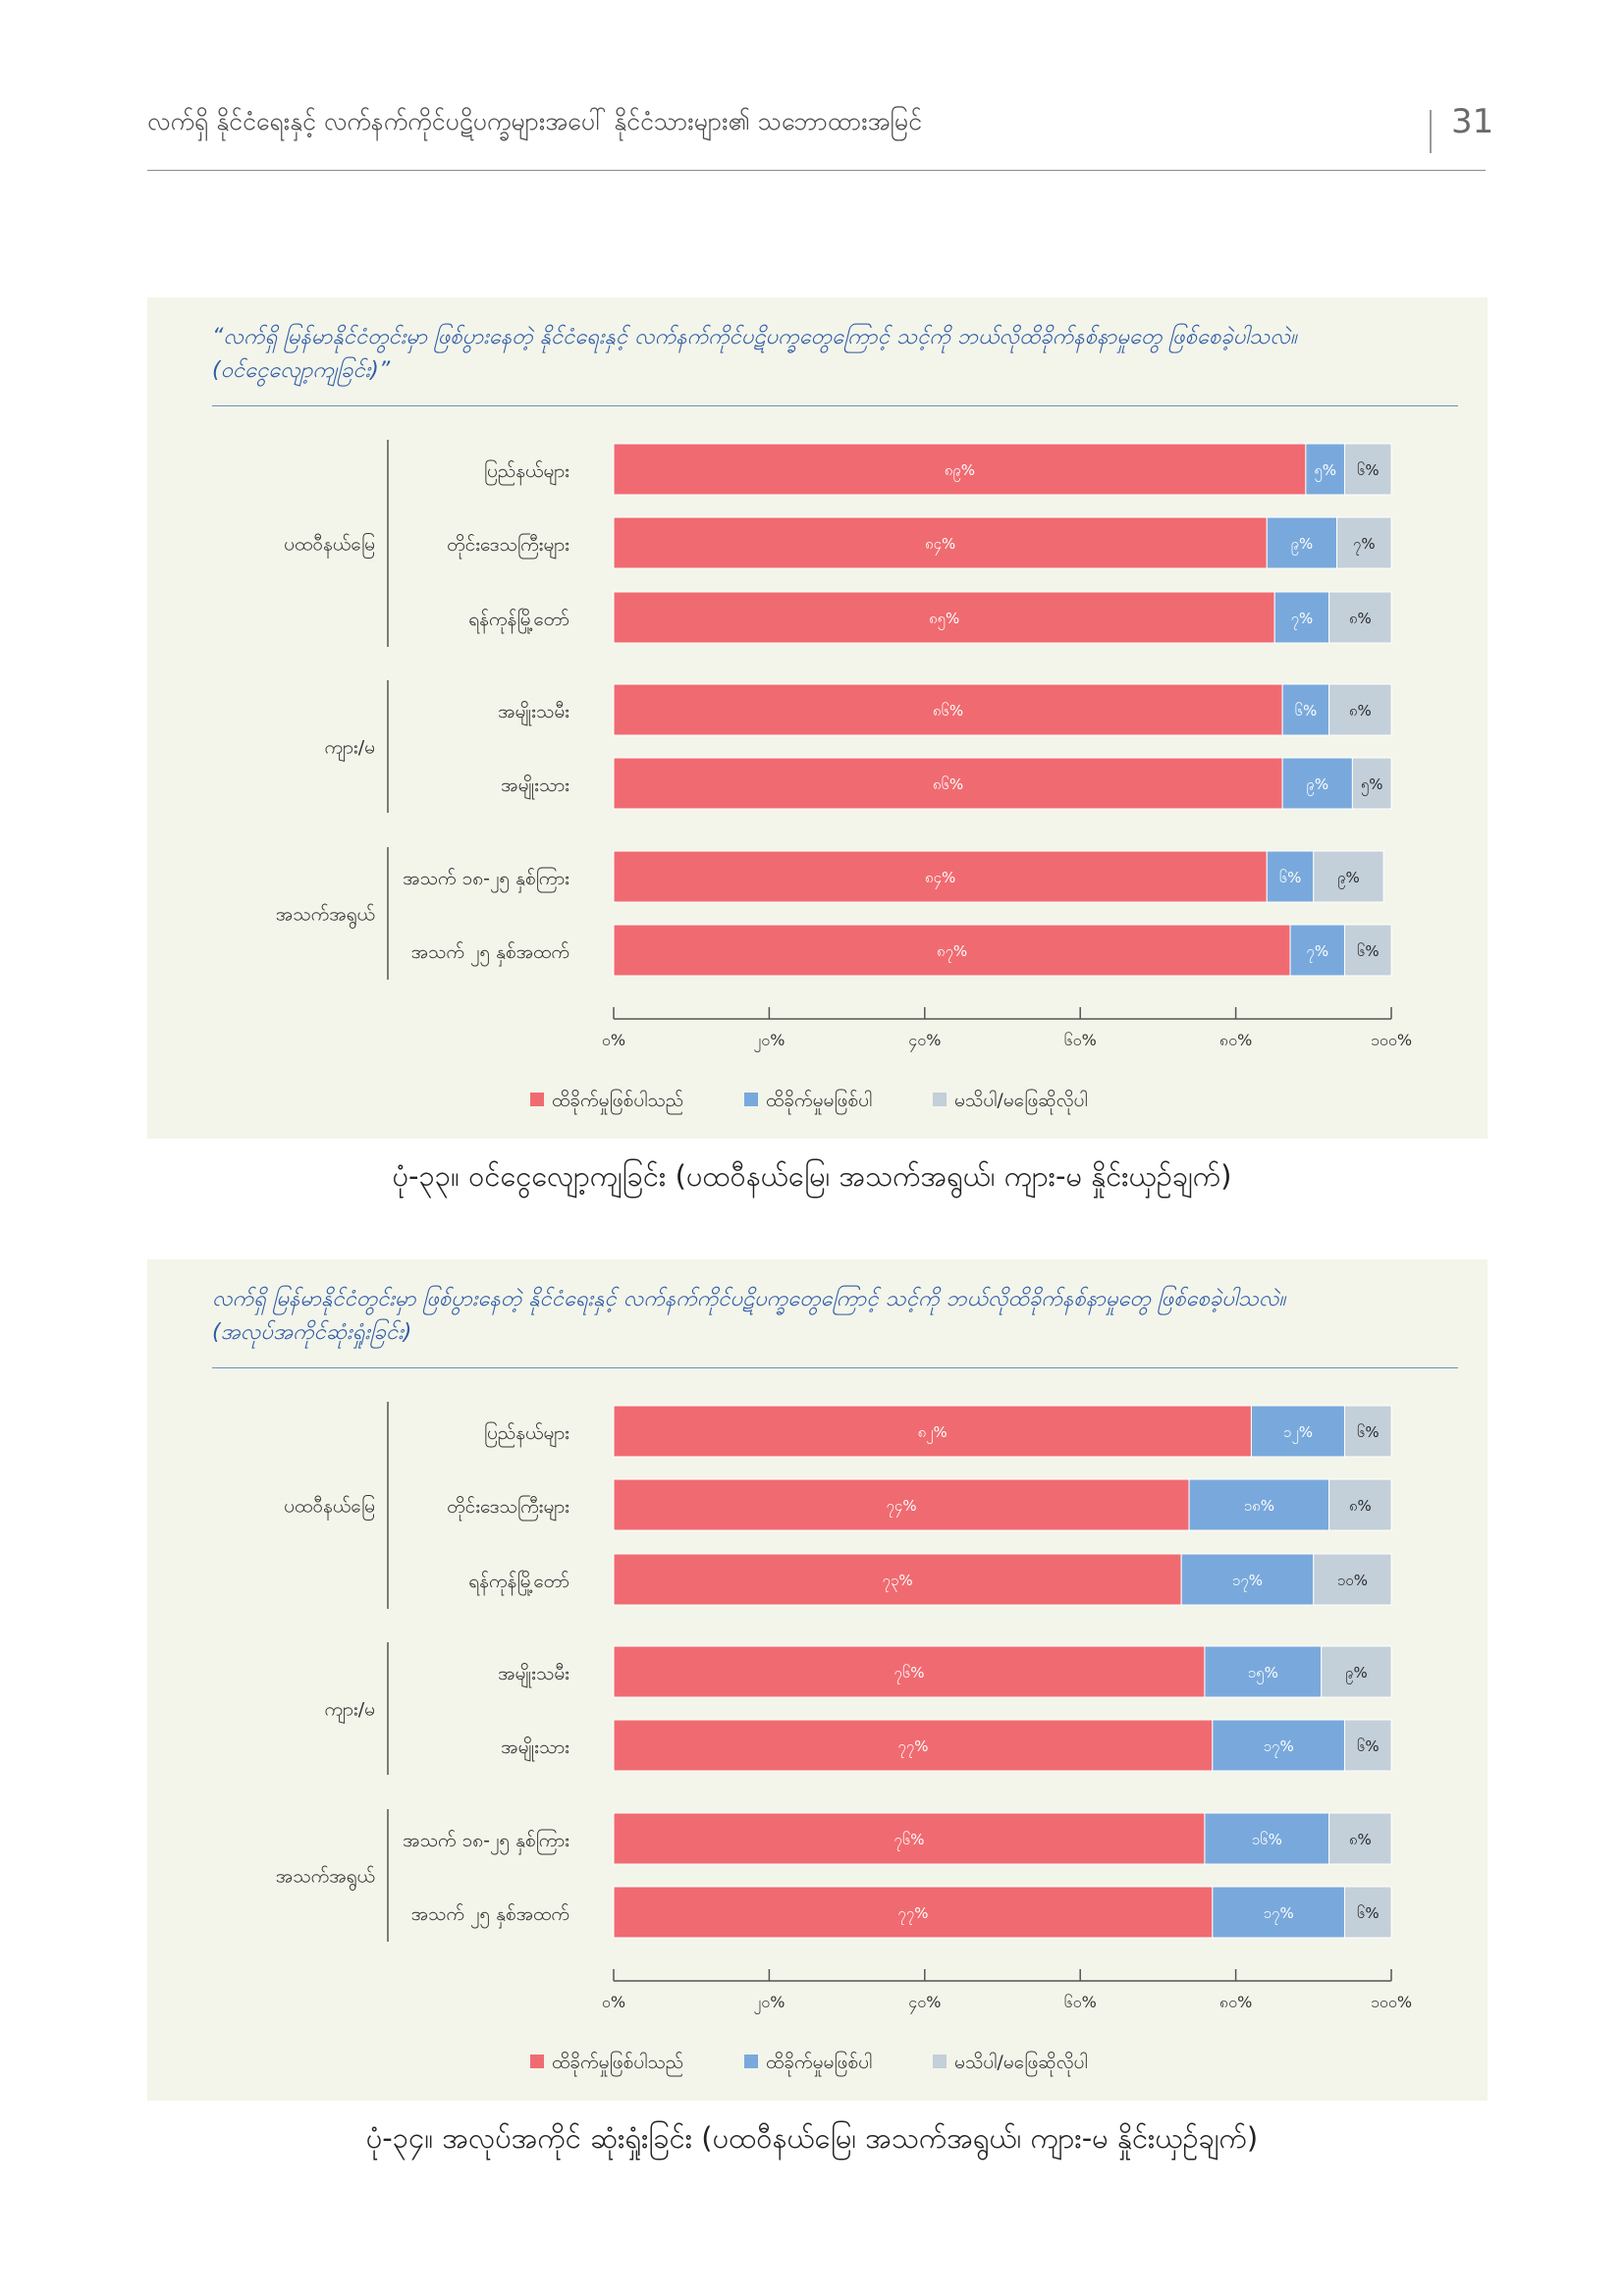 Image resolution: width=1624 pixels, height=2296 pixels. What do you see at coordinates (533, 1675) in the screenshot?
I see `category-label: အမျိုးသမီး` at bounding box center [533, 1675].